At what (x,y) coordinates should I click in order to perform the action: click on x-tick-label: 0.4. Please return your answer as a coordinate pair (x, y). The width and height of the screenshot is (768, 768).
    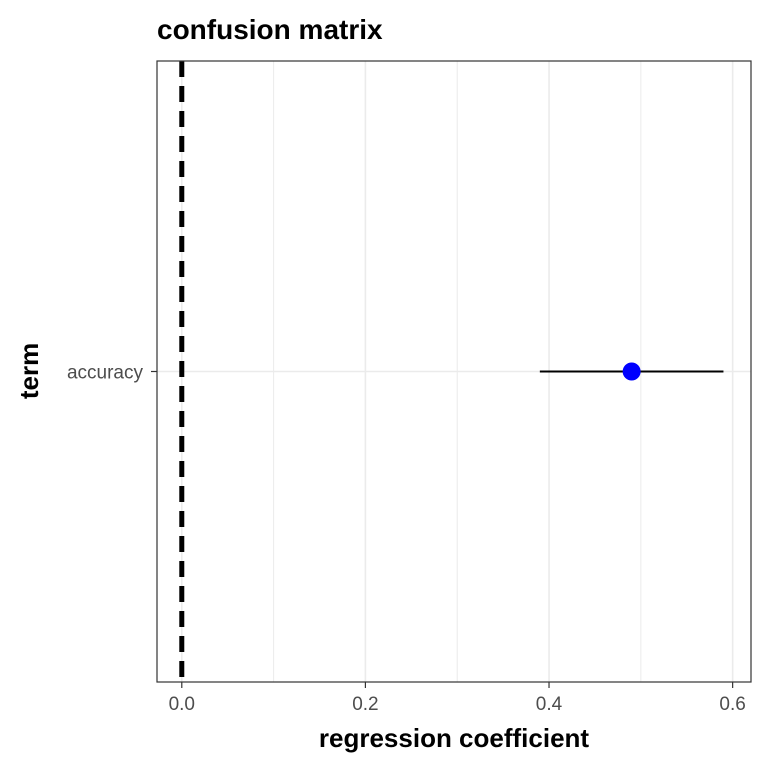
    Looking at the image, I should click on (549, 704).